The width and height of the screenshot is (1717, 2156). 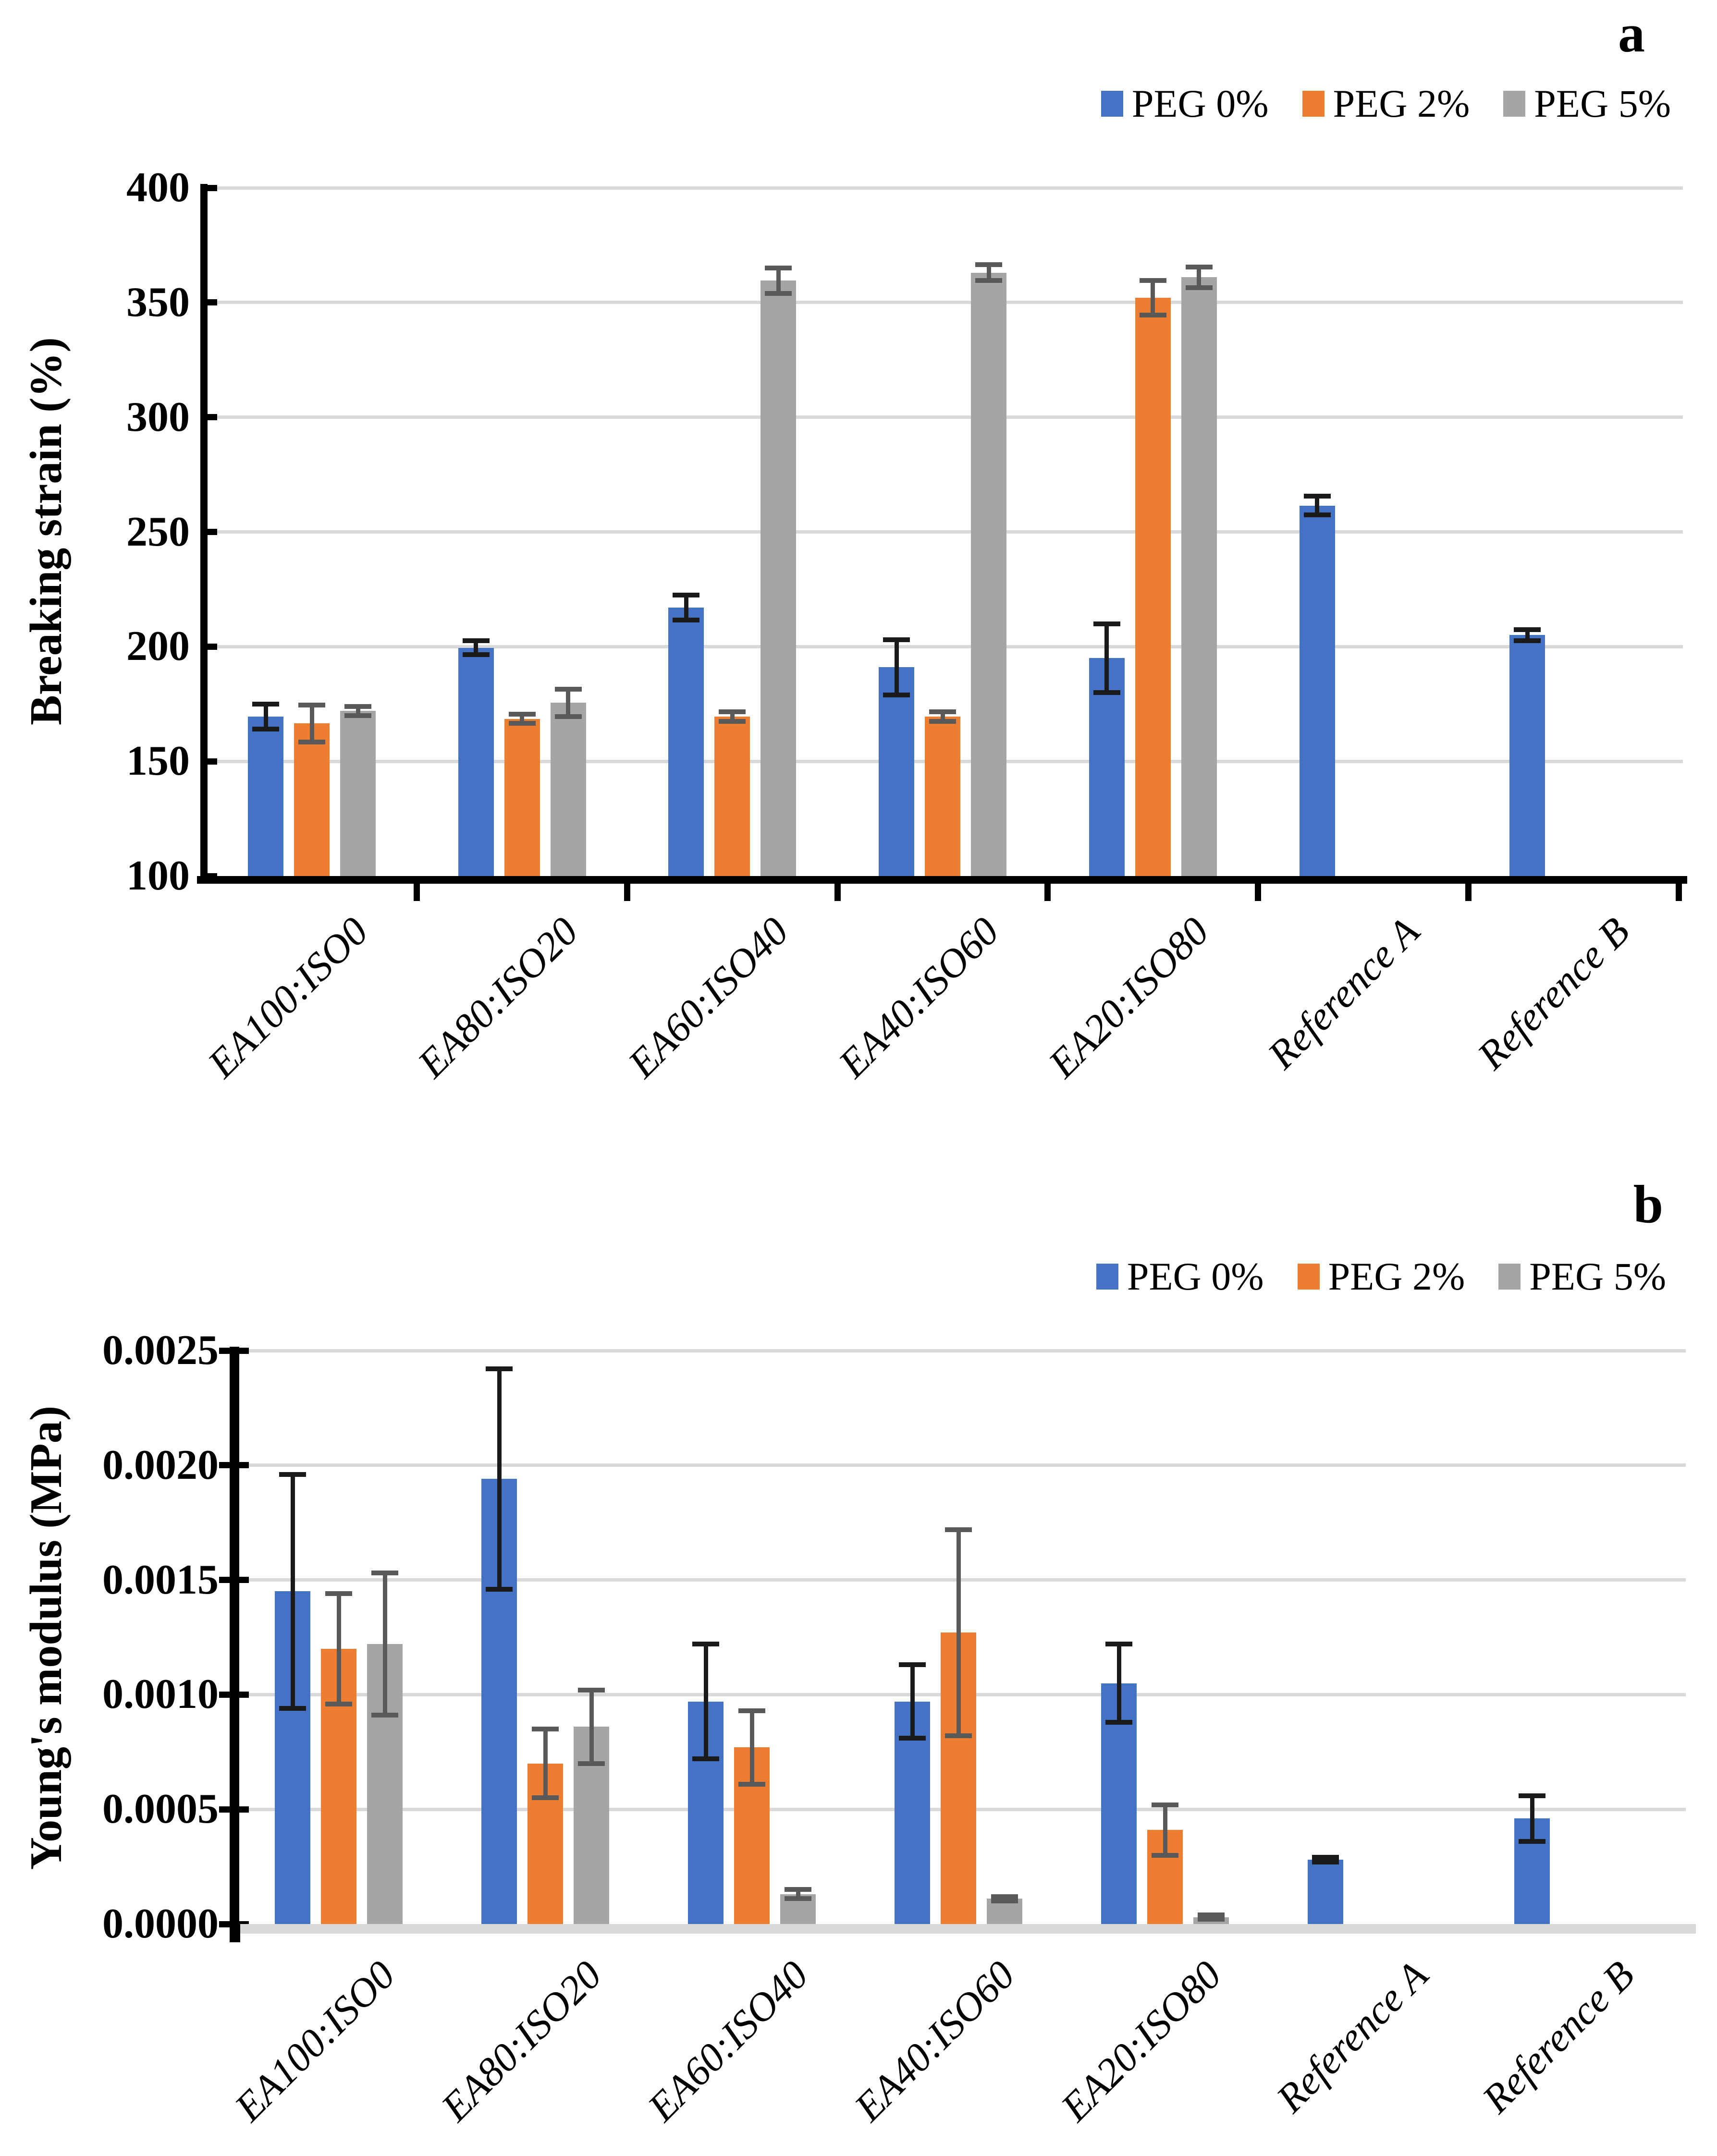 I want to click on x-category-label: EA60:ISO40, so click(x=708, y=997).